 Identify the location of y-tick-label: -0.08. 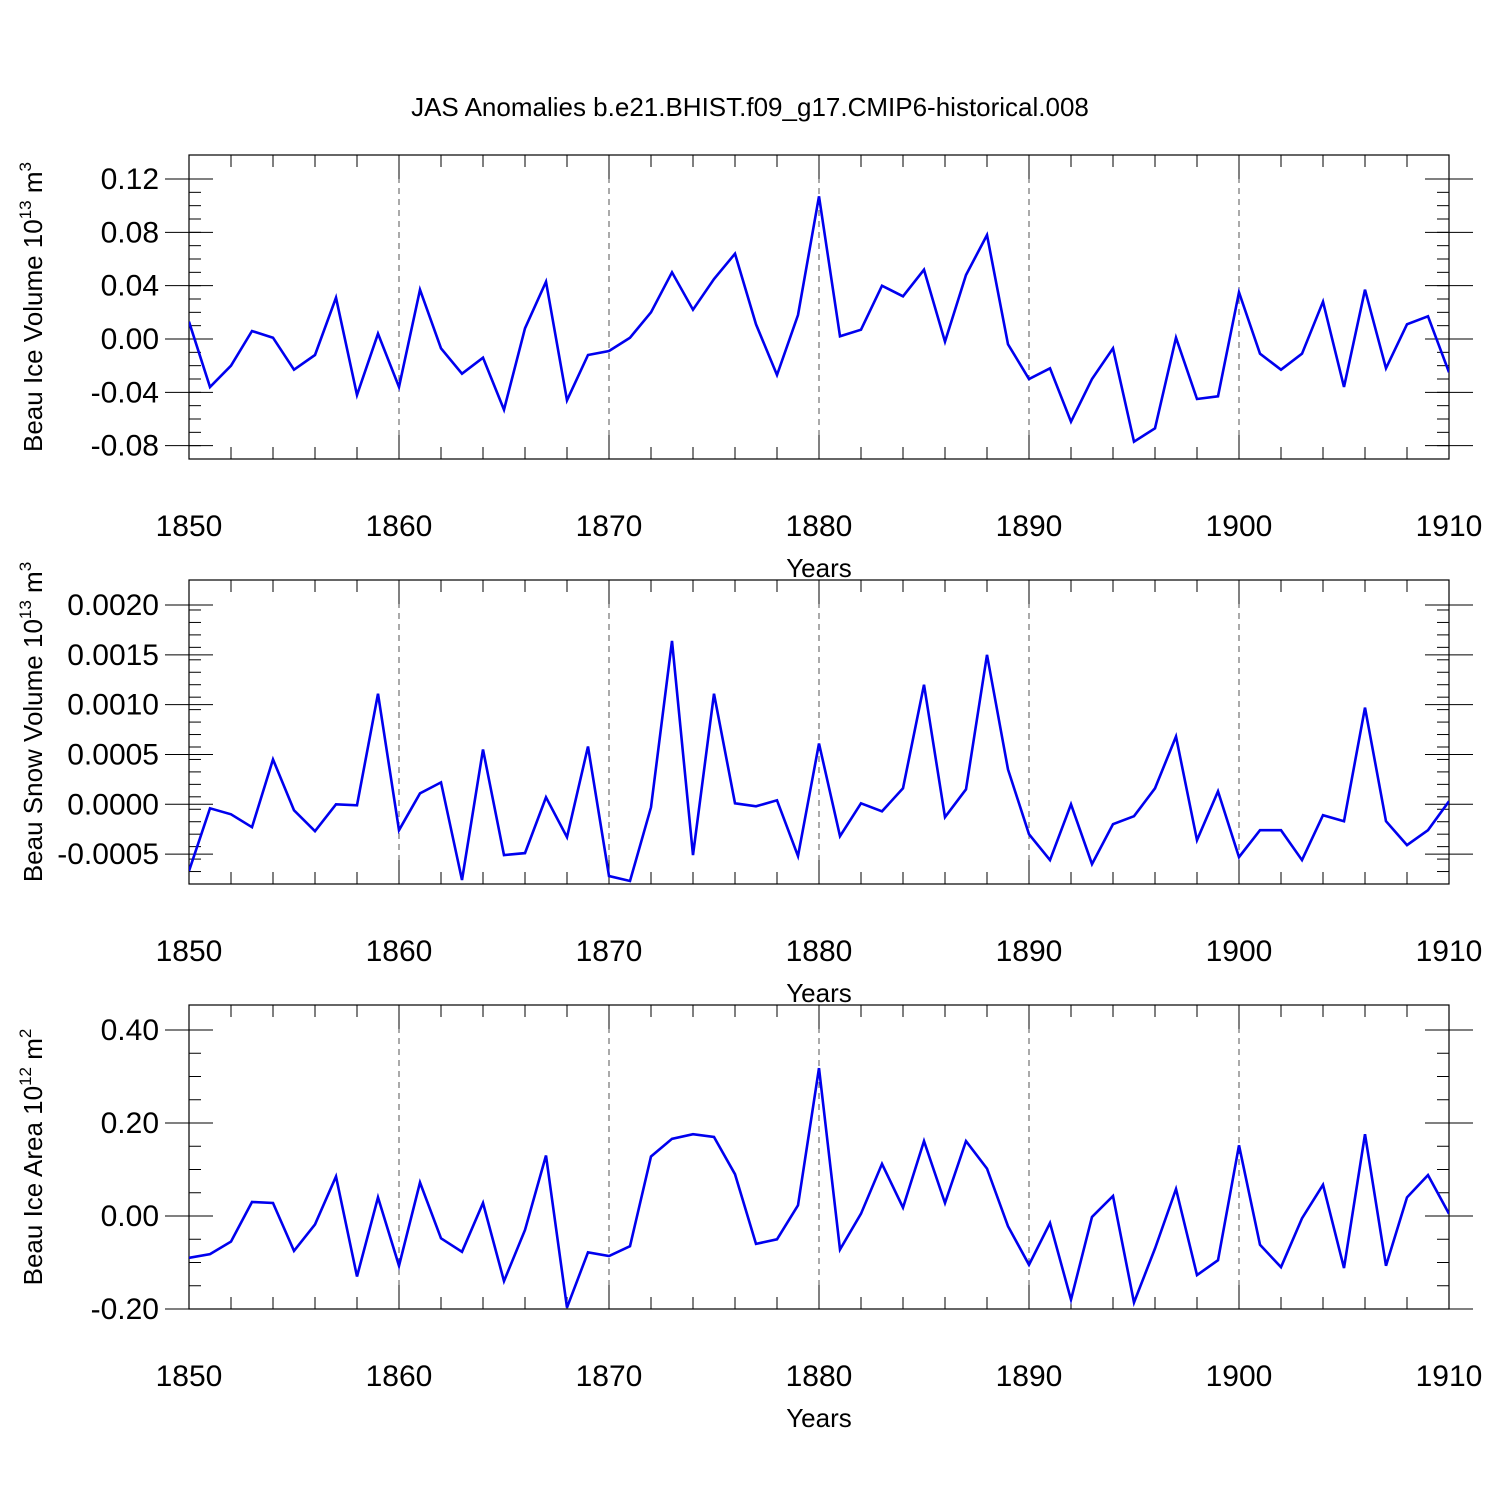
(125, 446).